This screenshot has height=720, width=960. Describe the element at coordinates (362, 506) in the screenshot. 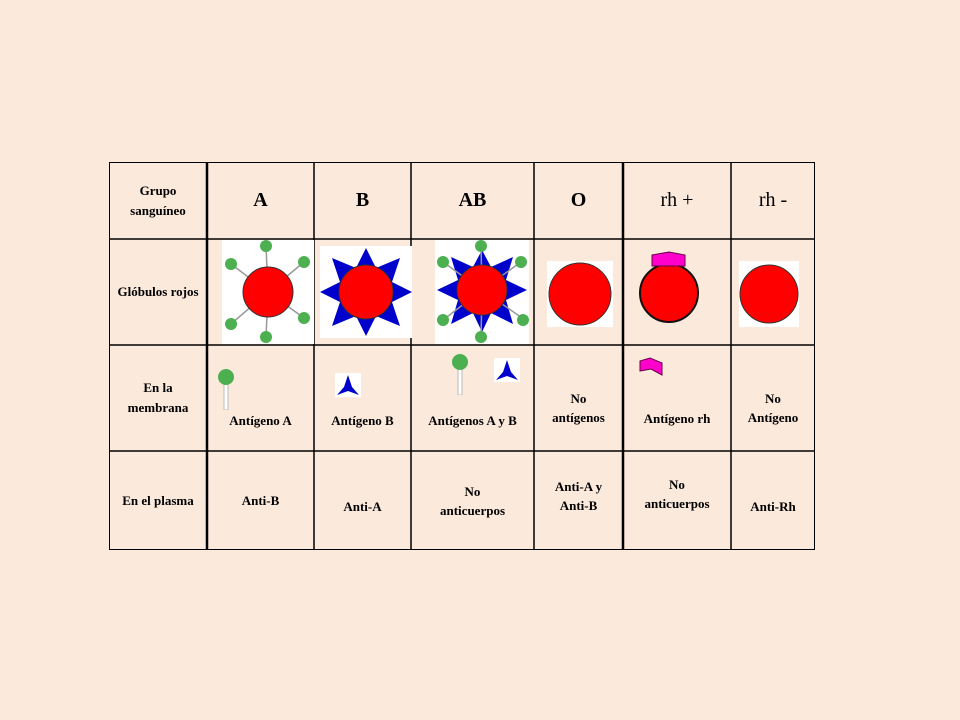

I see `plasma-b-text: Anti-A` at that location.